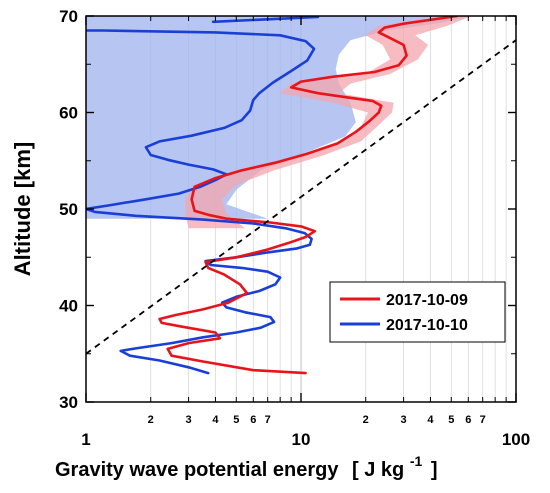  What do you see at coordinates (197, 470) in the screenshot?
I see `x-axis-title-main: Gravity wave potential energy` at bounding box center [197, 470].